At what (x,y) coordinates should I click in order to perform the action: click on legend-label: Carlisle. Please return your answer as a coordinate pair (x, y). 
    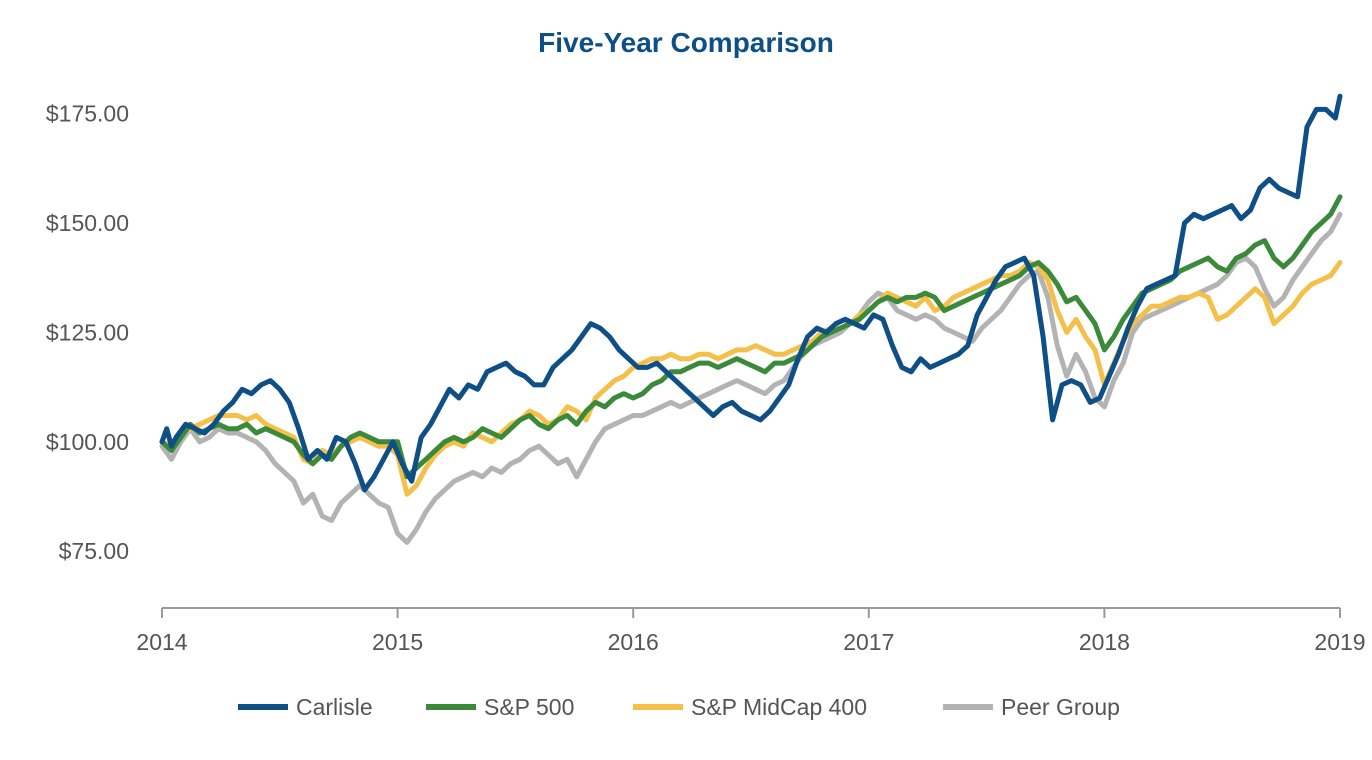
    Looking at the image, I should click on (334, 707).